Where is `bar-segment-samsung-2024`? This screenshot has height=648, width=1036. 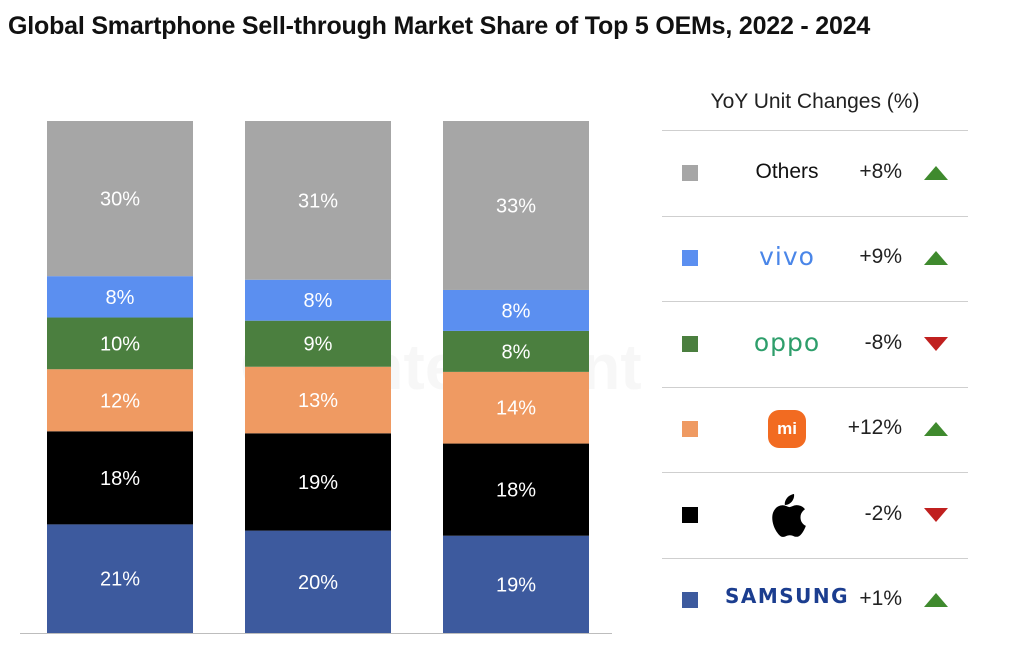
bar-segment-samsung-2024 is located at coordinates (516, 584).